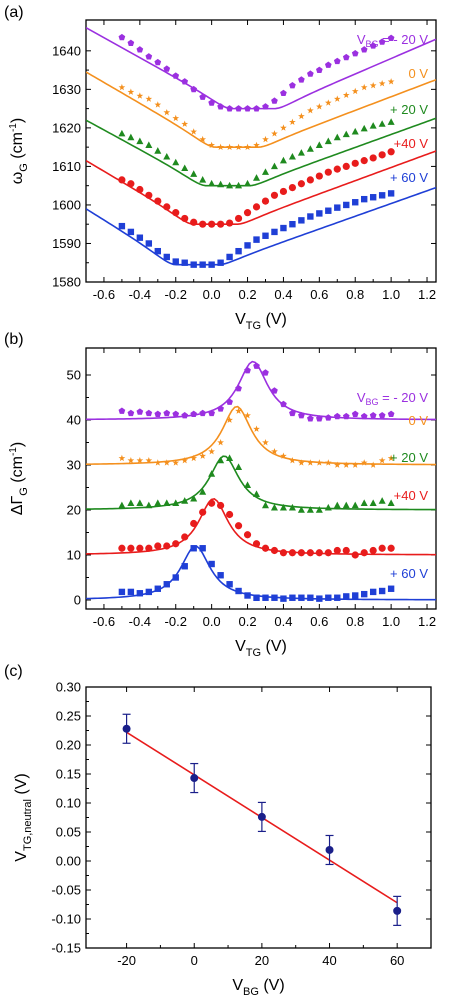 The height and width of the screenshot is (995, 455). Describe the element at coordinates (68, 832) in the screenshot. I see `y-tick-label: 0.05` at that location.